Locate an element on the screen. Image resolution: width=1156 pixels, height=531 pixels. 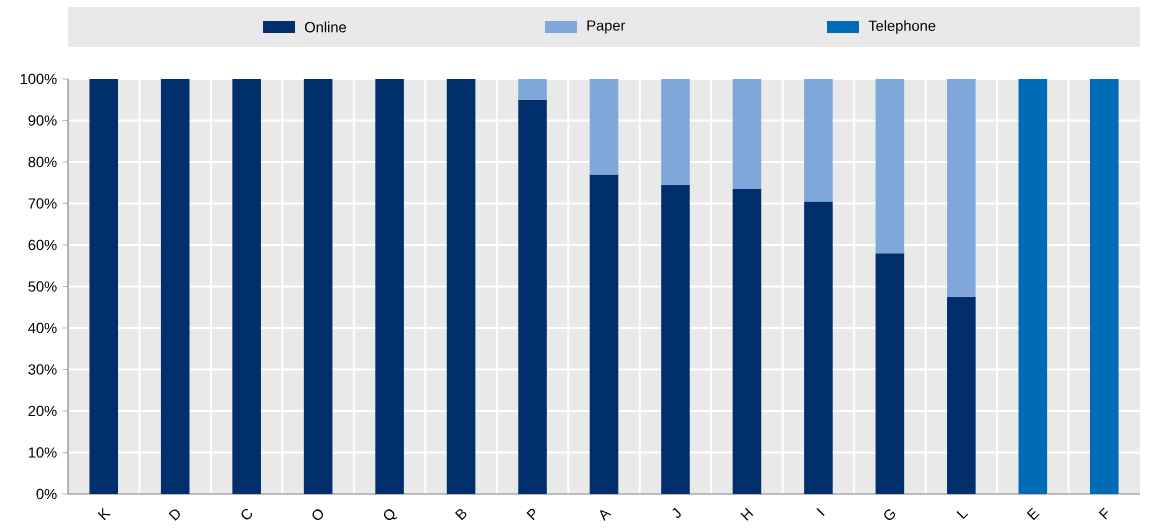
y-tick-label: 70% is located at coordinates (42, 203).